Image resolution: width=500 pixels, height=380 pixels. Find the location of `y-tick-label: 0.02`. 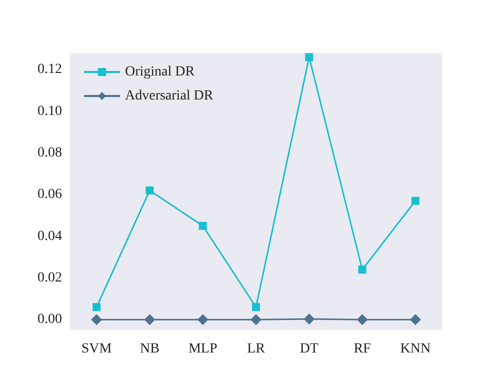

y-tick-label: 0.02 is located at coordinates (50, 278).